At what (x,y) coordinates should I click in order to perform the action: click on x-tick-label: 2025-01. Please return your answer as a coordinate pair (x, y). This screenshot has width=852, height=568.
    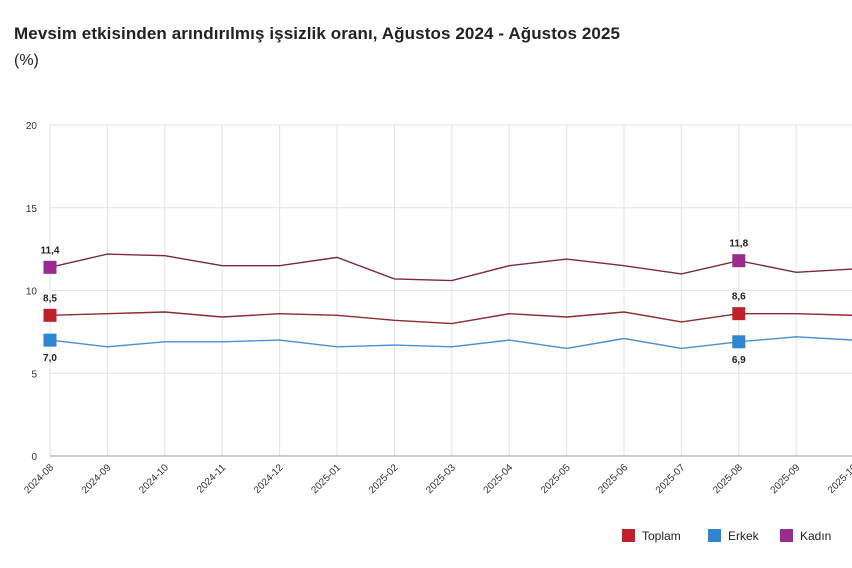
    Looking at the image, I should click on (326, 479).